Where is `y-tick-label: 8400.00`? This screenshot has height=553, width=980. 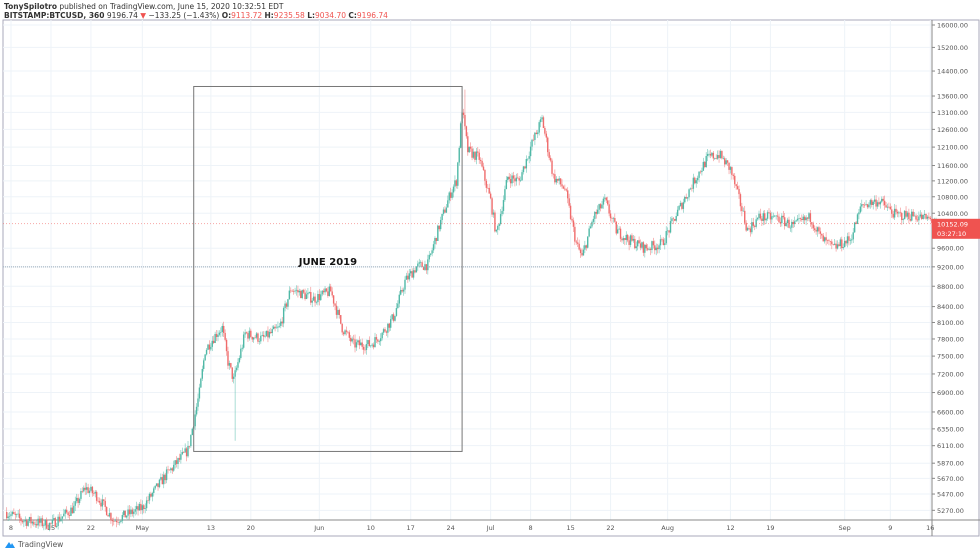 y-tick-label: 8400.00 is located at coordinates (950, 307).